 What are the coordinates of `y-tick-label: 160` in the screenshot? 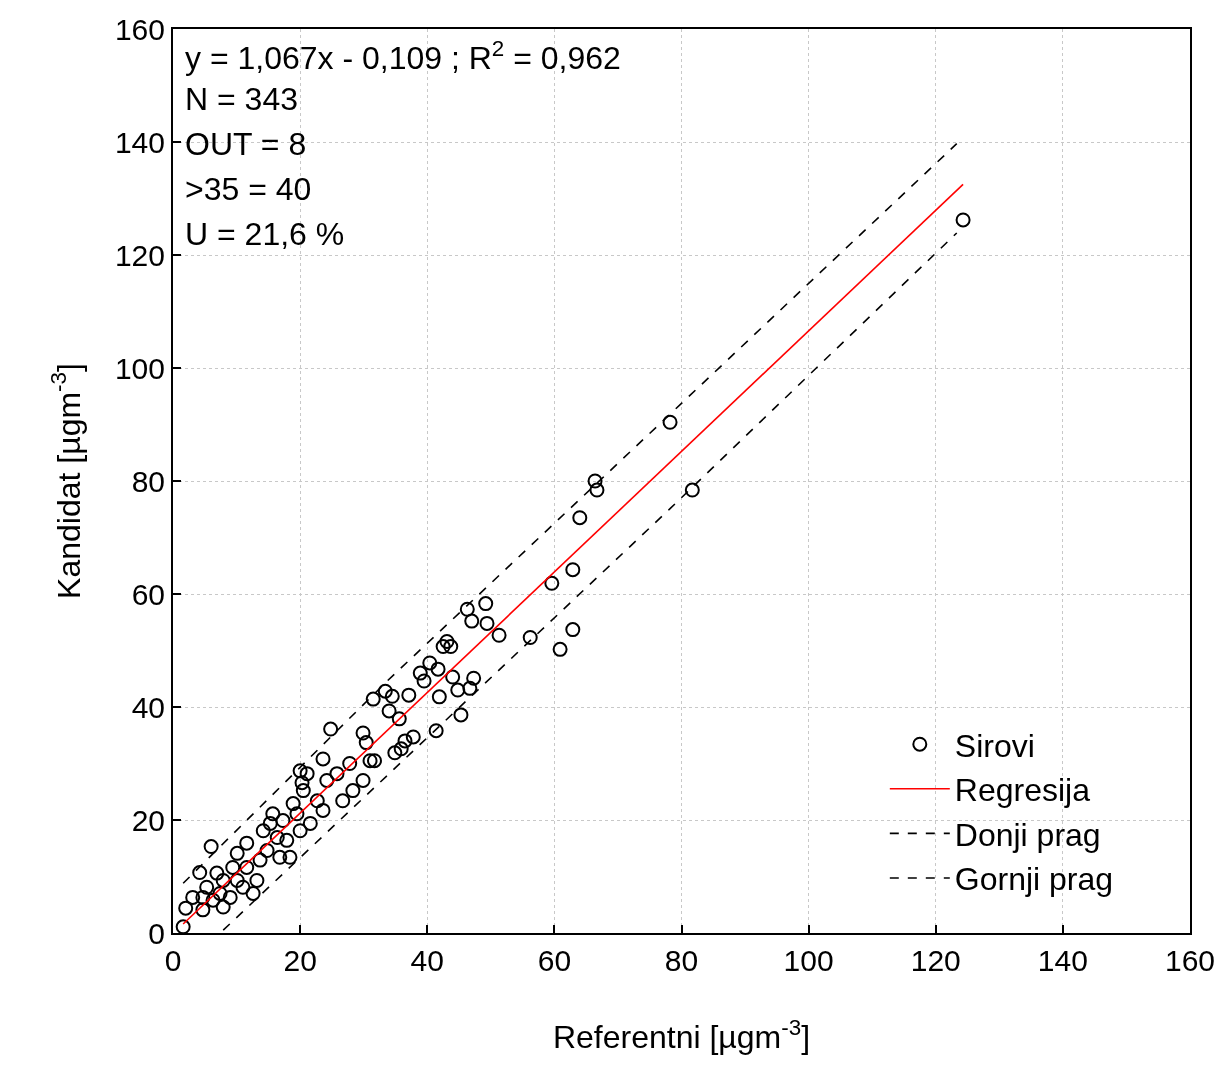 It's located at (139, 29).